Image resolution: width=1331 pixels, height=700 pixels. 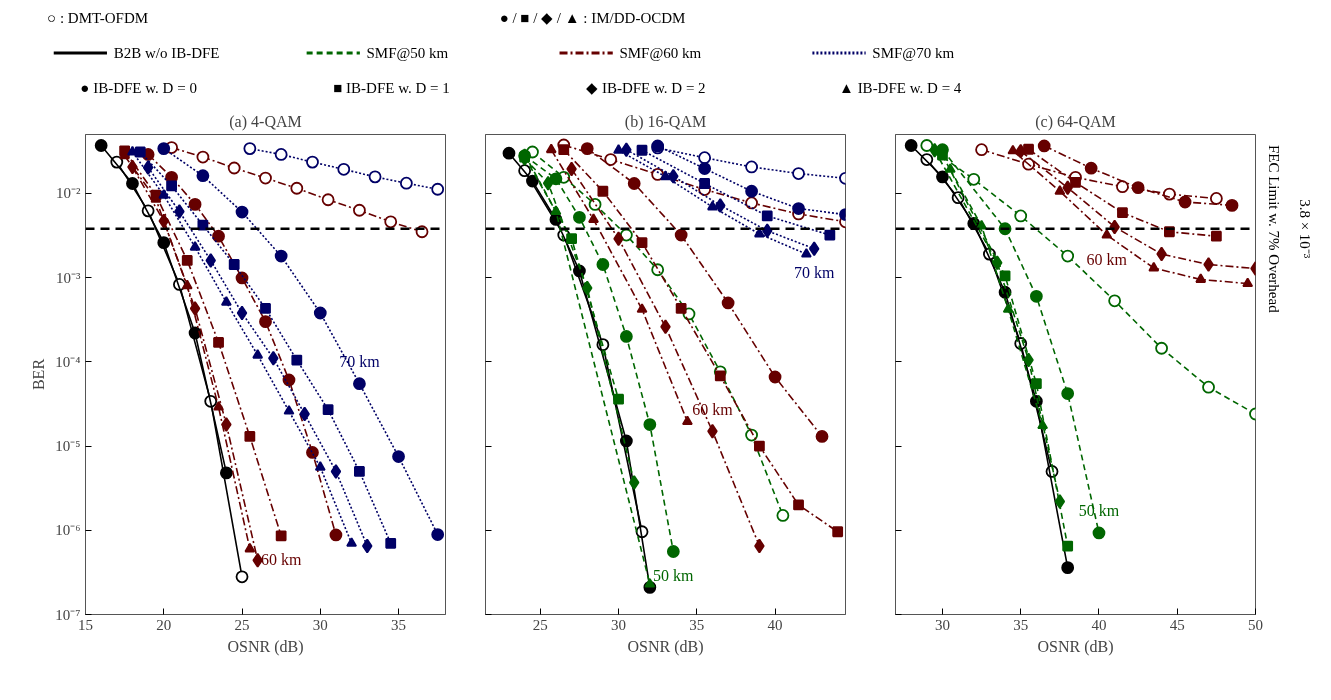 What do you see at coordinates (900, 88) in the screenshot?
I see `text: ▲ IB-DFE w. D = 4` at bounding box center [900, 88].